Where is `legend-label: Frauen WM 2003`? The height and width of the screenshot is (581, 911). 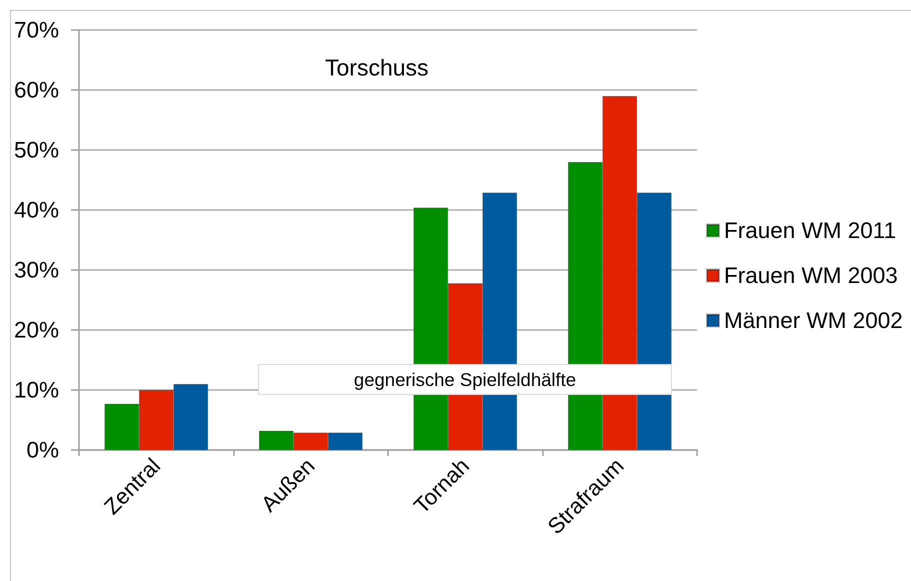
legend-label: Frauen WM 2003 is located at coordinates (811, 275).